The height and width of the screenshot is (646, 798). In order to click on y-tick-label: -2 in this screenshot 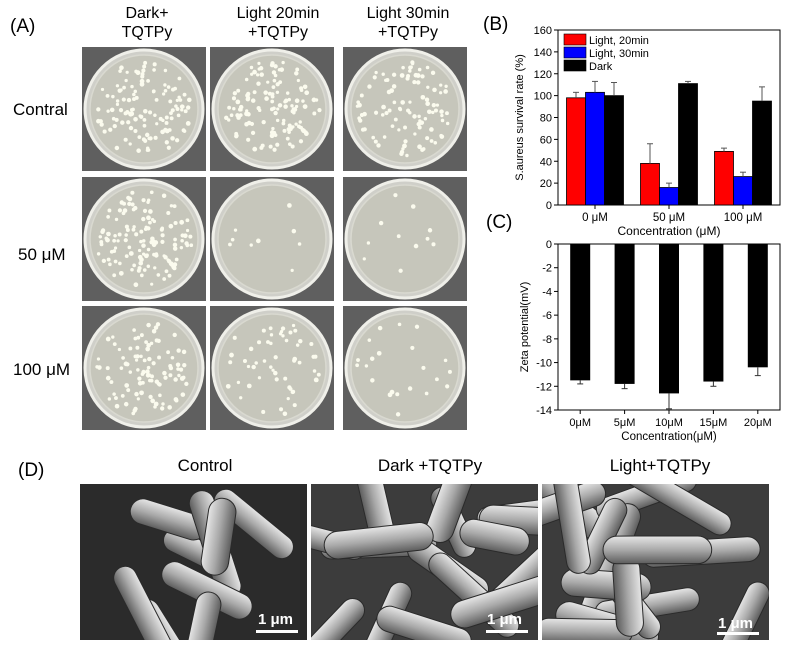, I will do `click(547, 269)`.